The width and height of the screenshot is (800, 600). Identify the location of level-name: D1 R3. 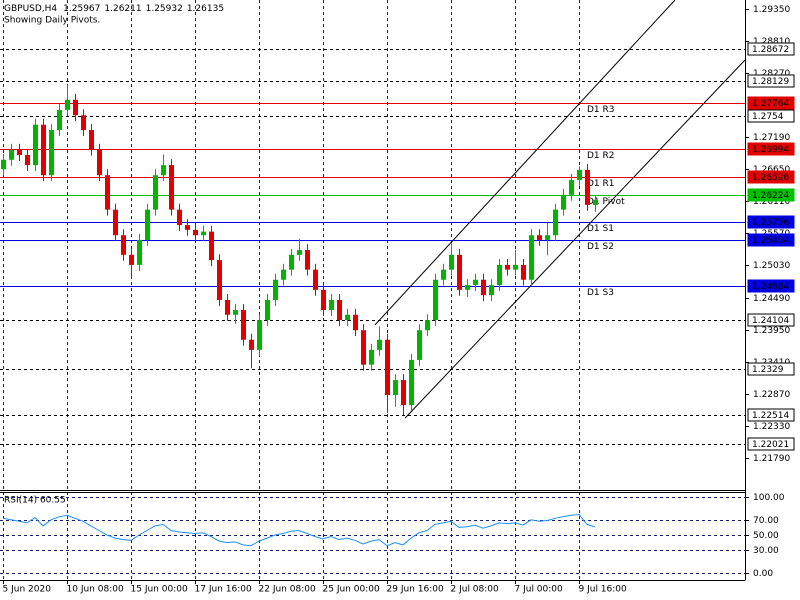
(601, 110).